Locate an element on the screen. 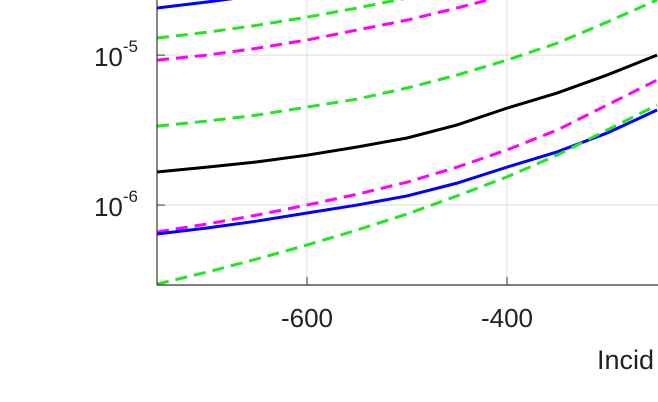 This screenshot has width=658, height=402. y-tick-exponent: -5 is located at coordinates (130, 47).